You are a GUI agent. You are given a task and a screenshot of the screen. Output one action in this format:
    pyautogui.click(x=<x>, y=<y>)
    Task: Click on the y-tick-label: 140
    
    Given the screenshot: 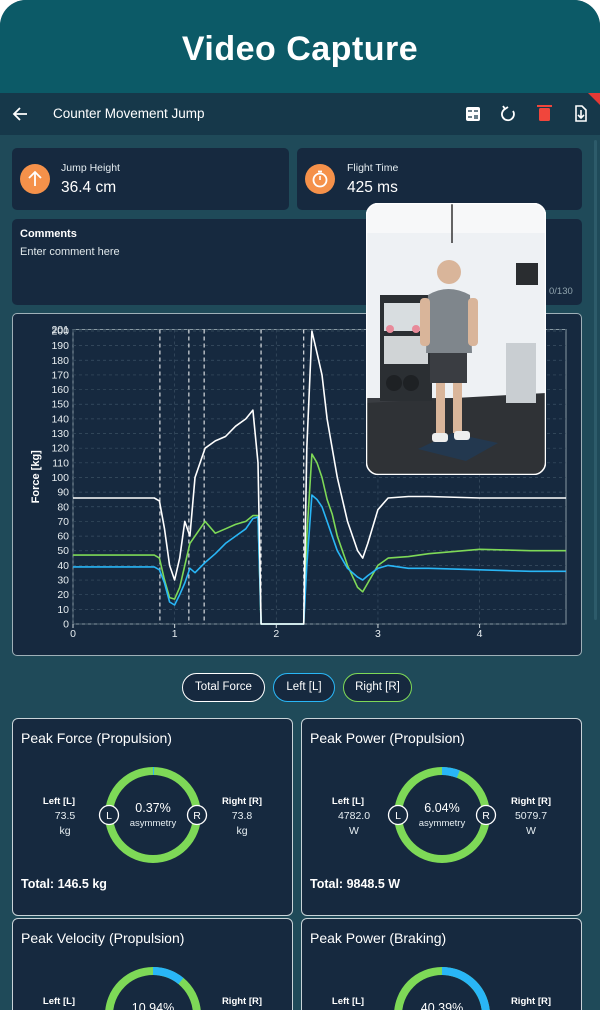 What is the action you would take?
    pyautogui.click(x=60, y=419)
    